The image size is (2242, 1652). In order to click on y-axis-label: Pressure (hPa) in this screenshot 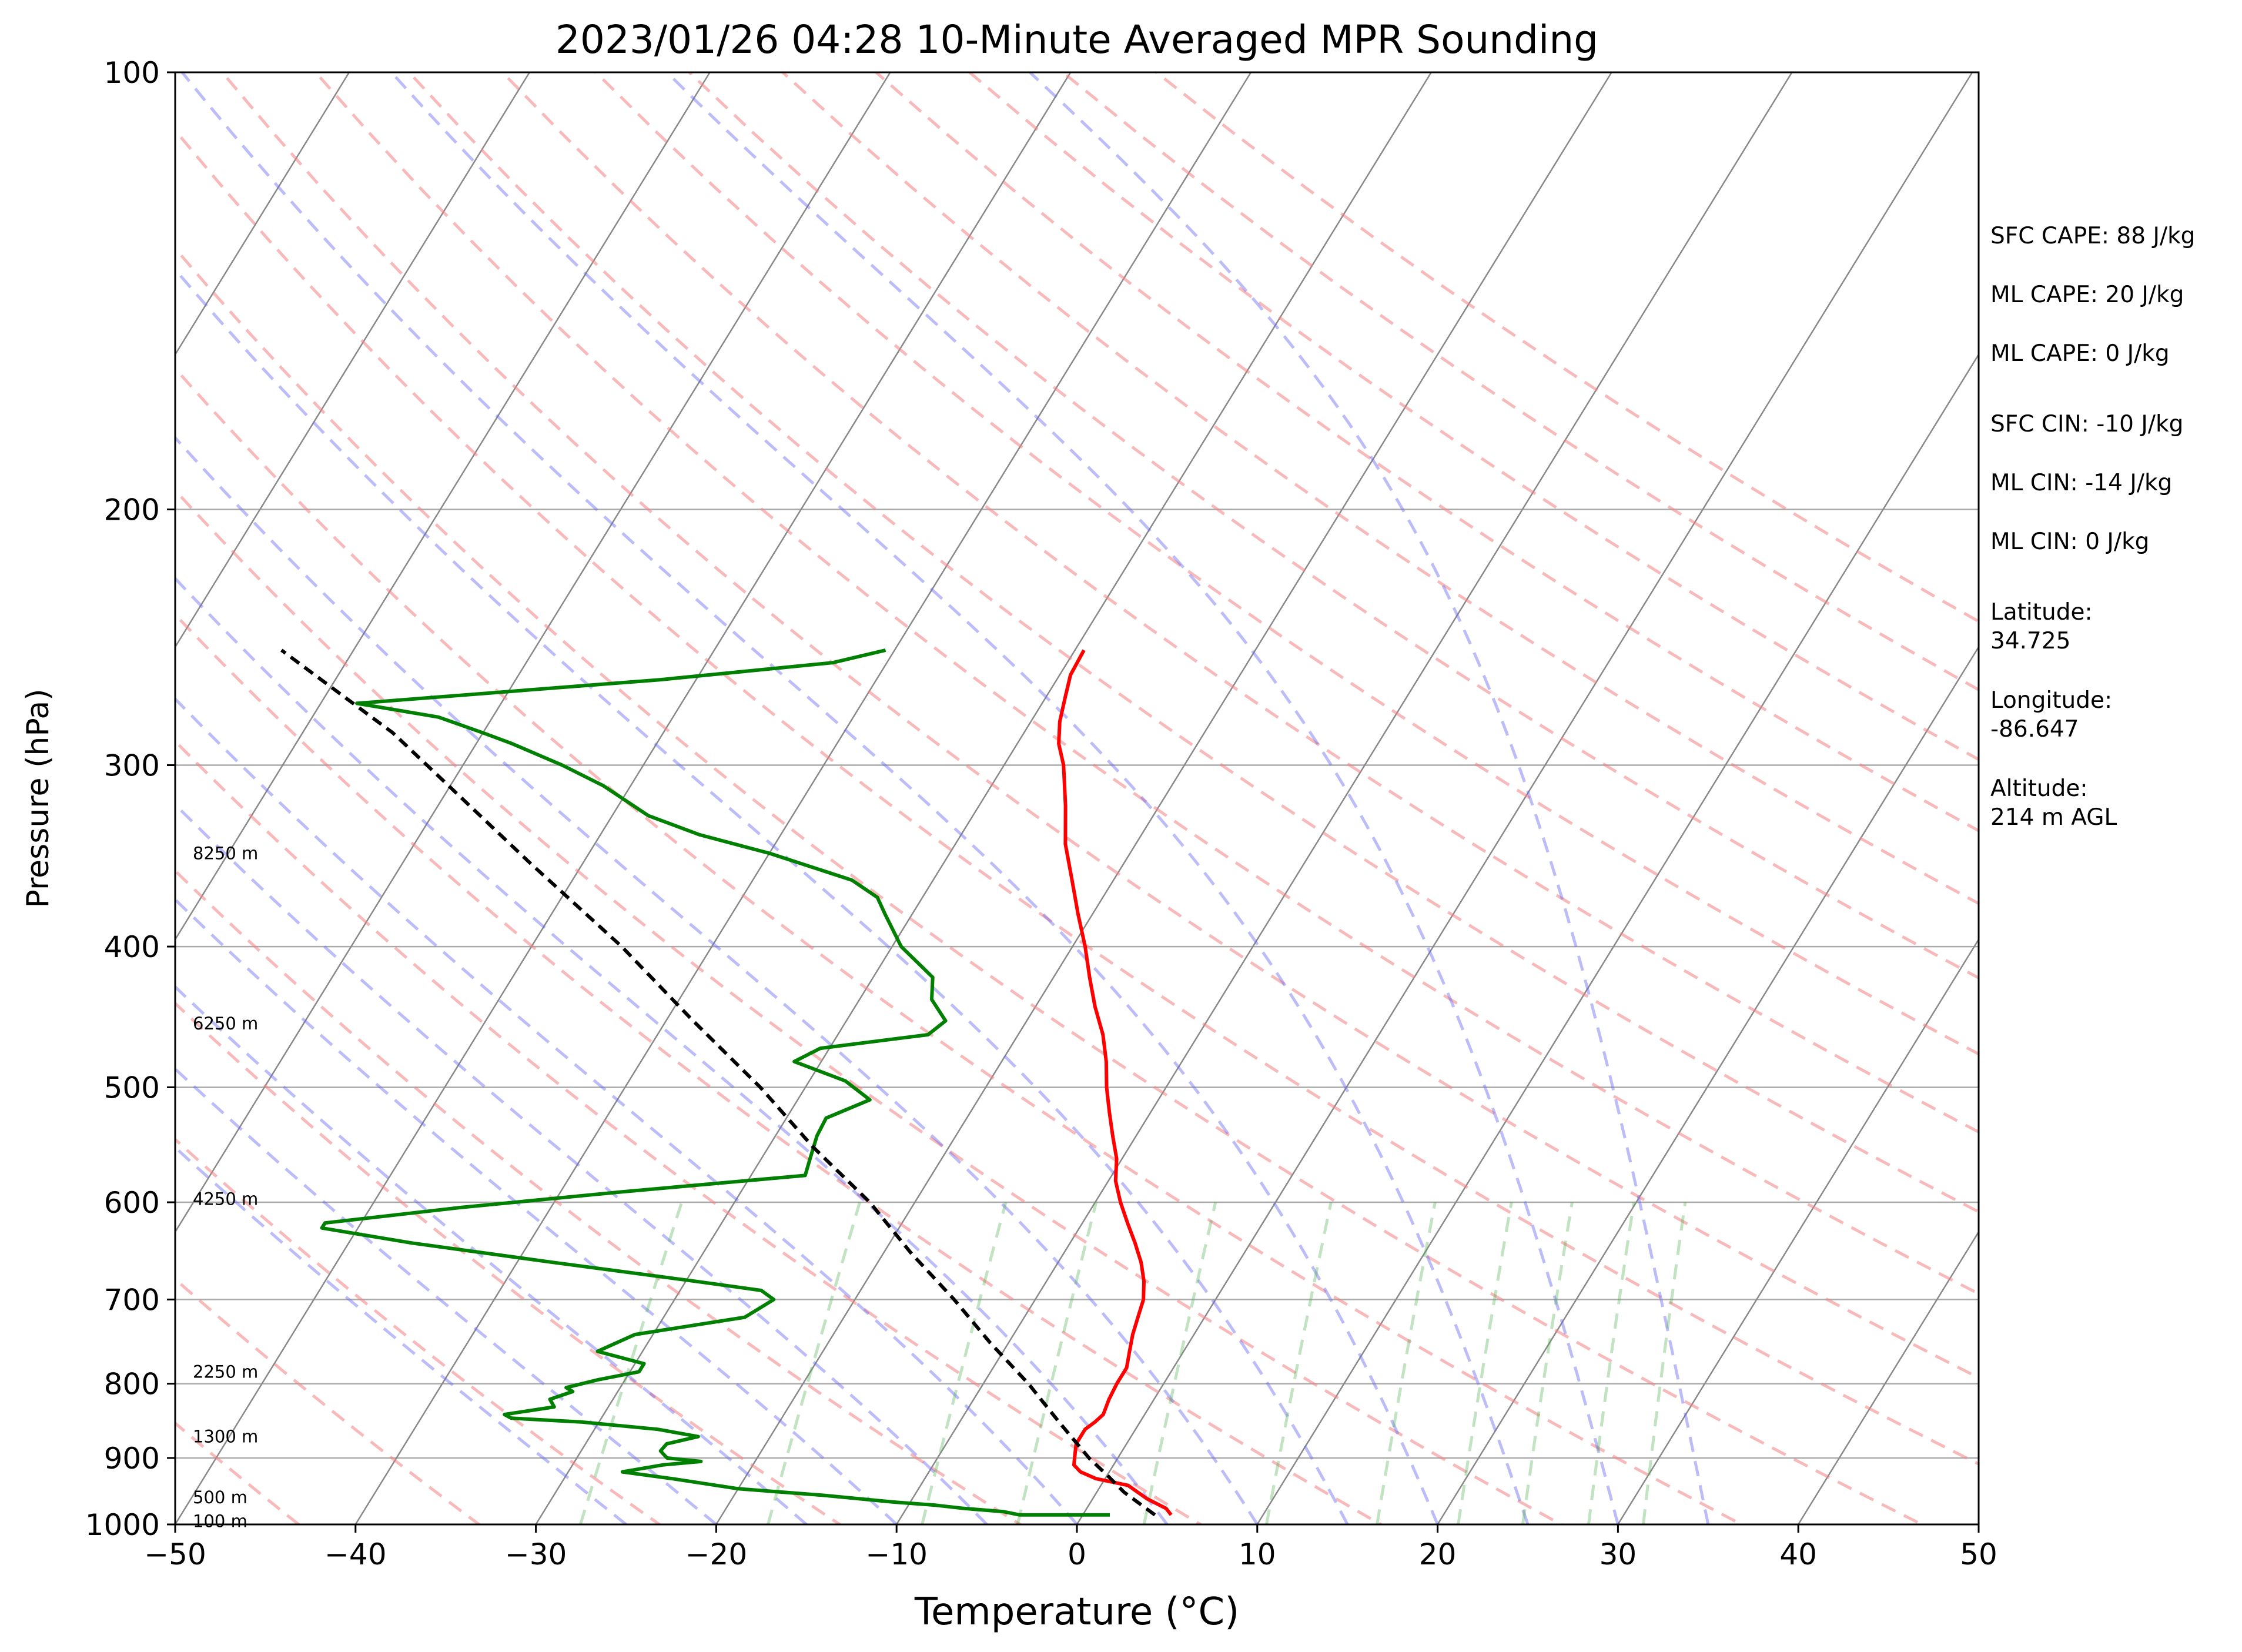, I will do `click(39, 799)`.